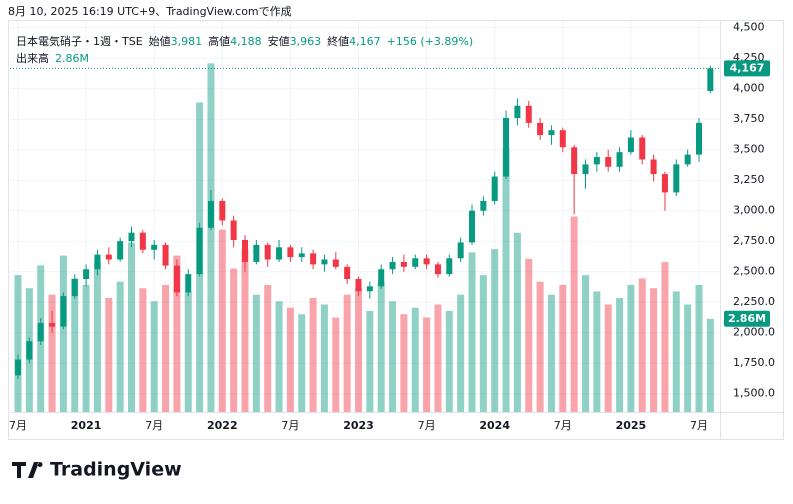 This screenshot has height=504, width=793. I want to click on x-tick-label: 2021, so click(86, 425).